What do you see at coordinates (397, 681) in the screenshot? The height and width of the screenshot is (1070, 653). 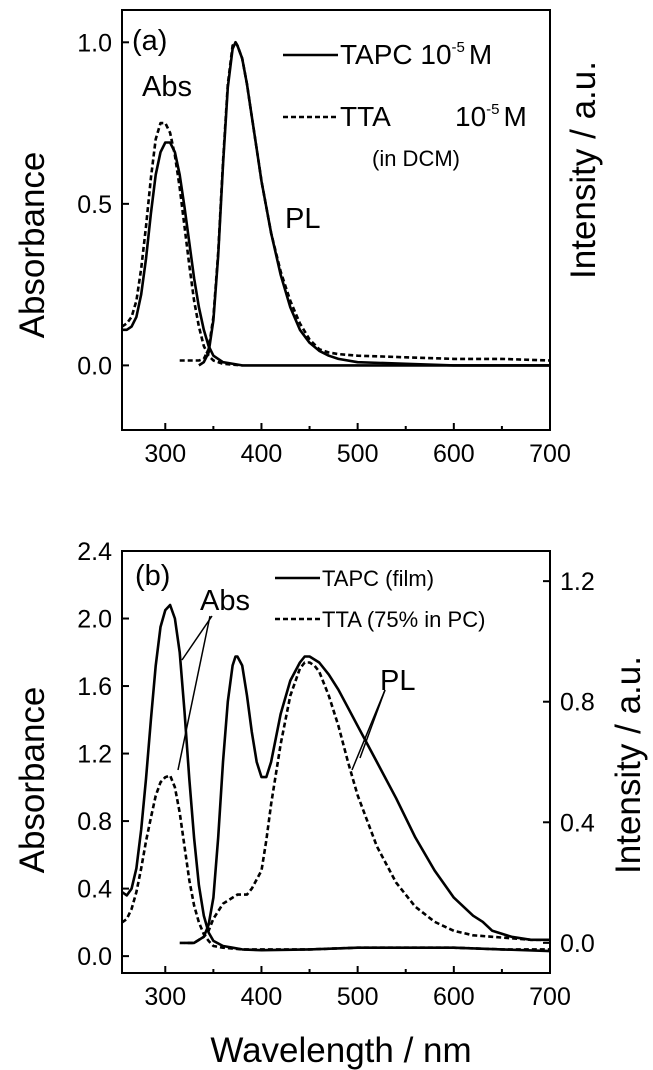 I see `panel-b-annotation-pl: PL` at bounding box center [397, 681].